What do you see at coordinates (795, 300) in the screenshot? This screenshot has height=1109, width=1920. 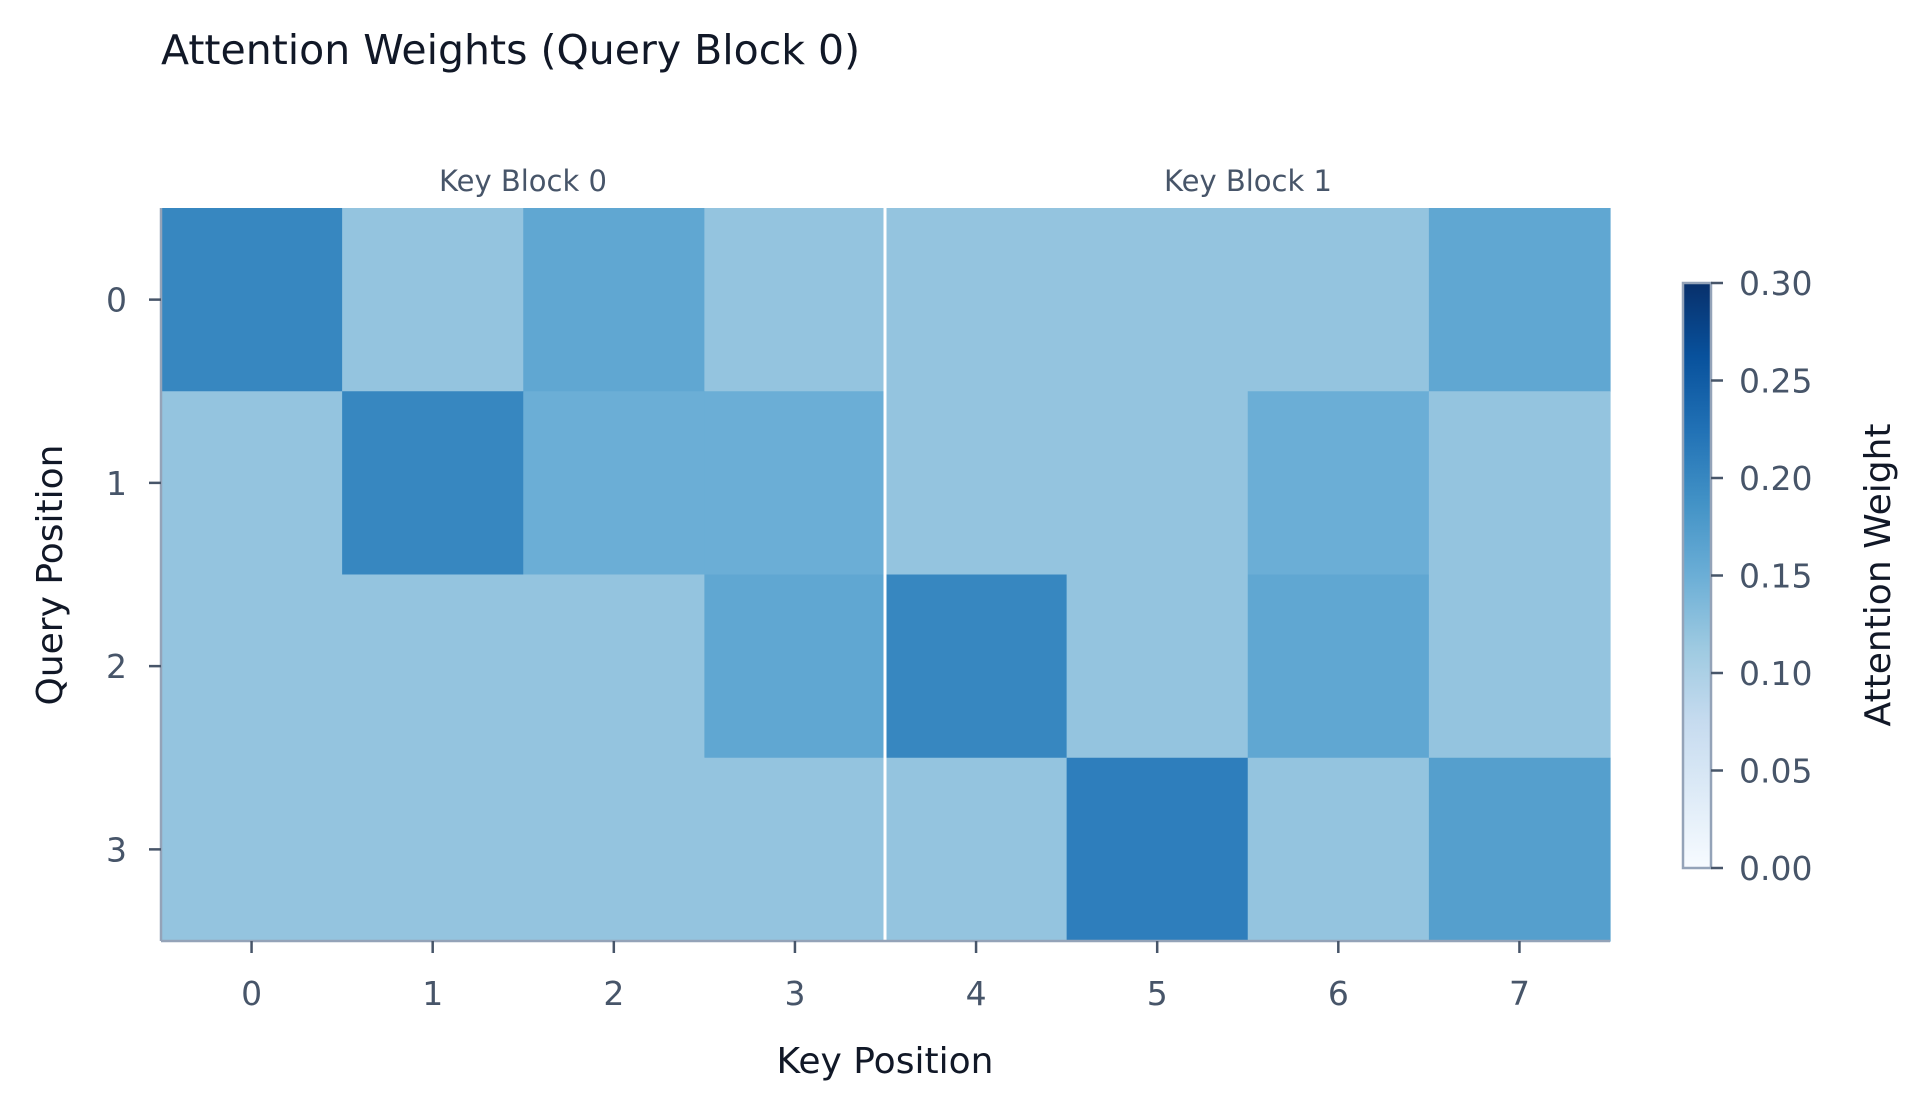 I see `heatmap-cell-r0-c3` at bounding box center [795, 300].